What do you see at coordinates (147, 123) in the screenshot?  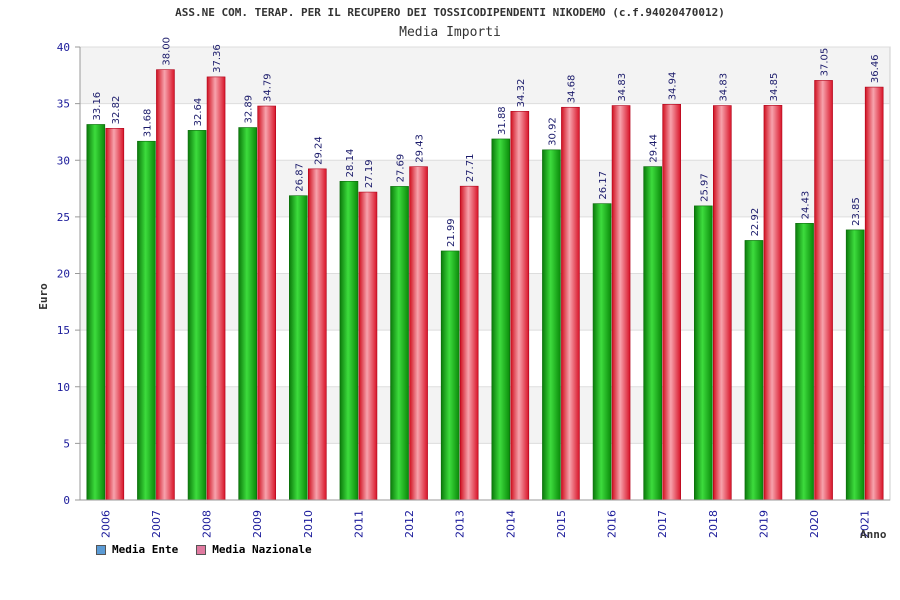 I see `data-label: 31.68` at bounding box center [147, 123].